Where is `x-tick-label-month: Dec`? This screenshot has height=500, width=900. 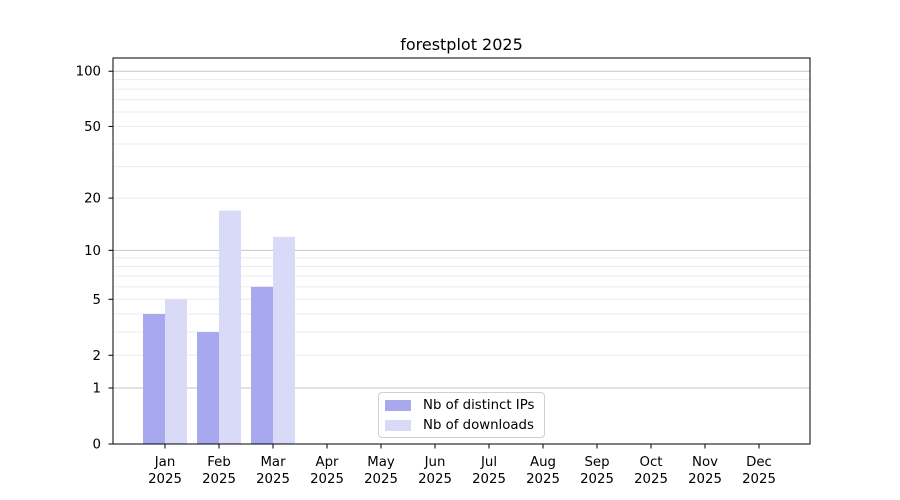
x-tick-label-month: Dec is located at coordinates (759, 462).